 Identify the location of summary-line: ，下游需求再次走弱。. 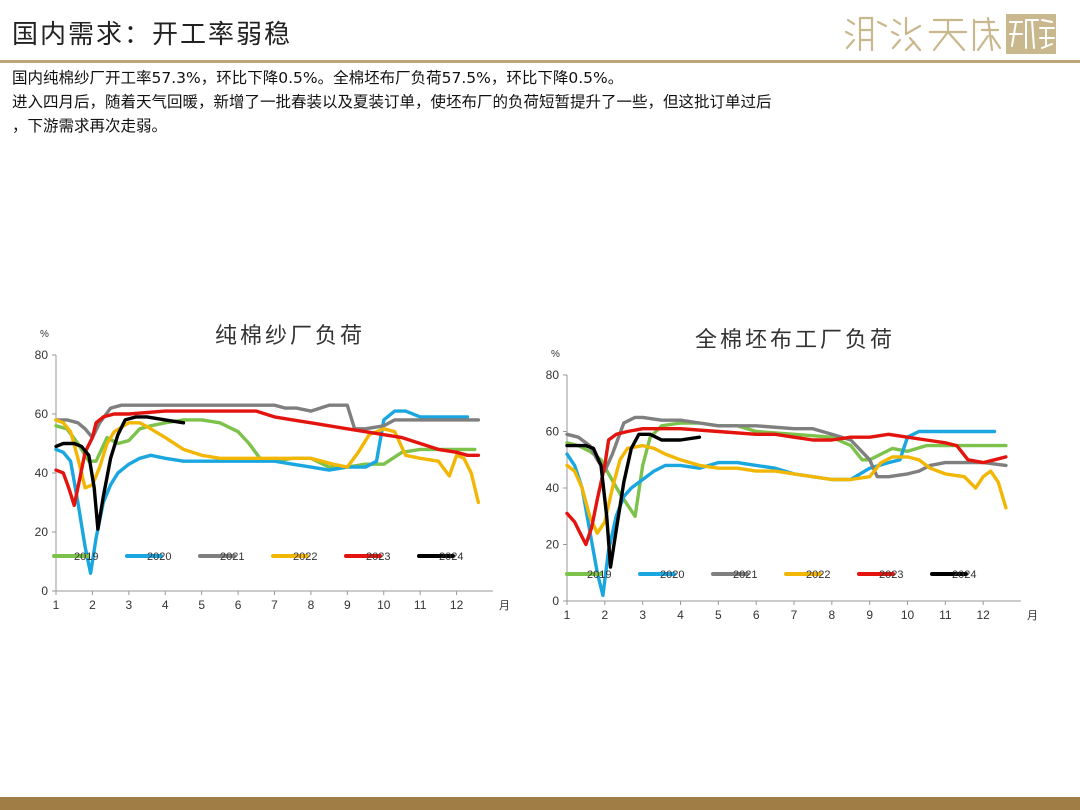
(90, 126).